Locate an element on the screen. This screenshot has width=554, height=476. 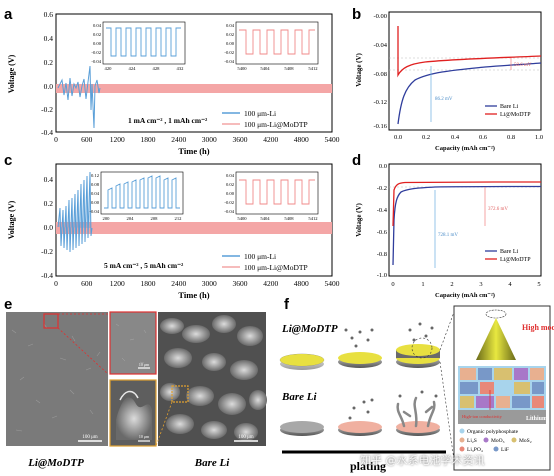
panel-d-label: d is located at coordinates (357, 160).